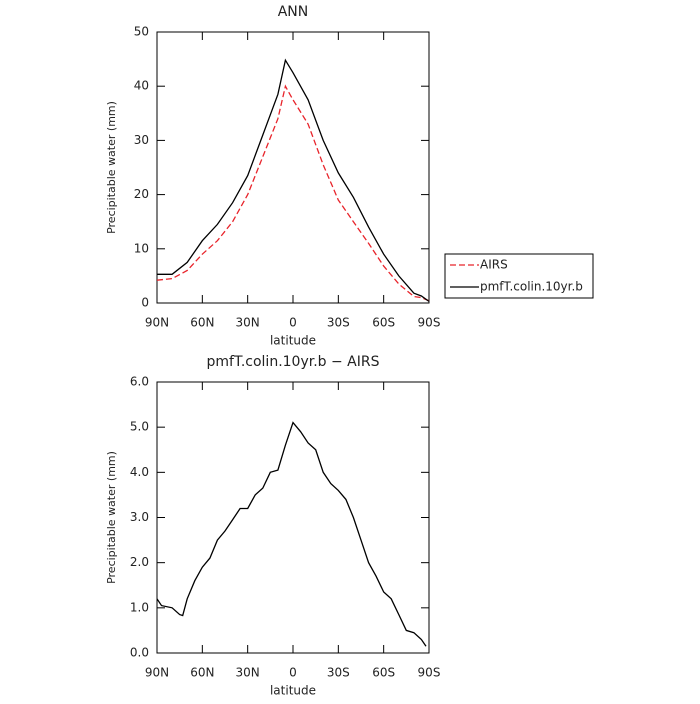 The image size is (700, 704). I want to click on legend-box, so click(519, 276).